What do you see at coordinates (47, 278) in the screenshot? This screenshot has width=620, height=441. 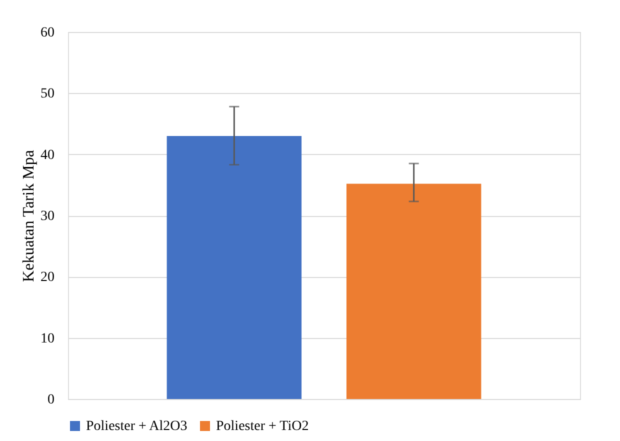 I see `y-tick-label: 20` at bounding box center [47, 278].